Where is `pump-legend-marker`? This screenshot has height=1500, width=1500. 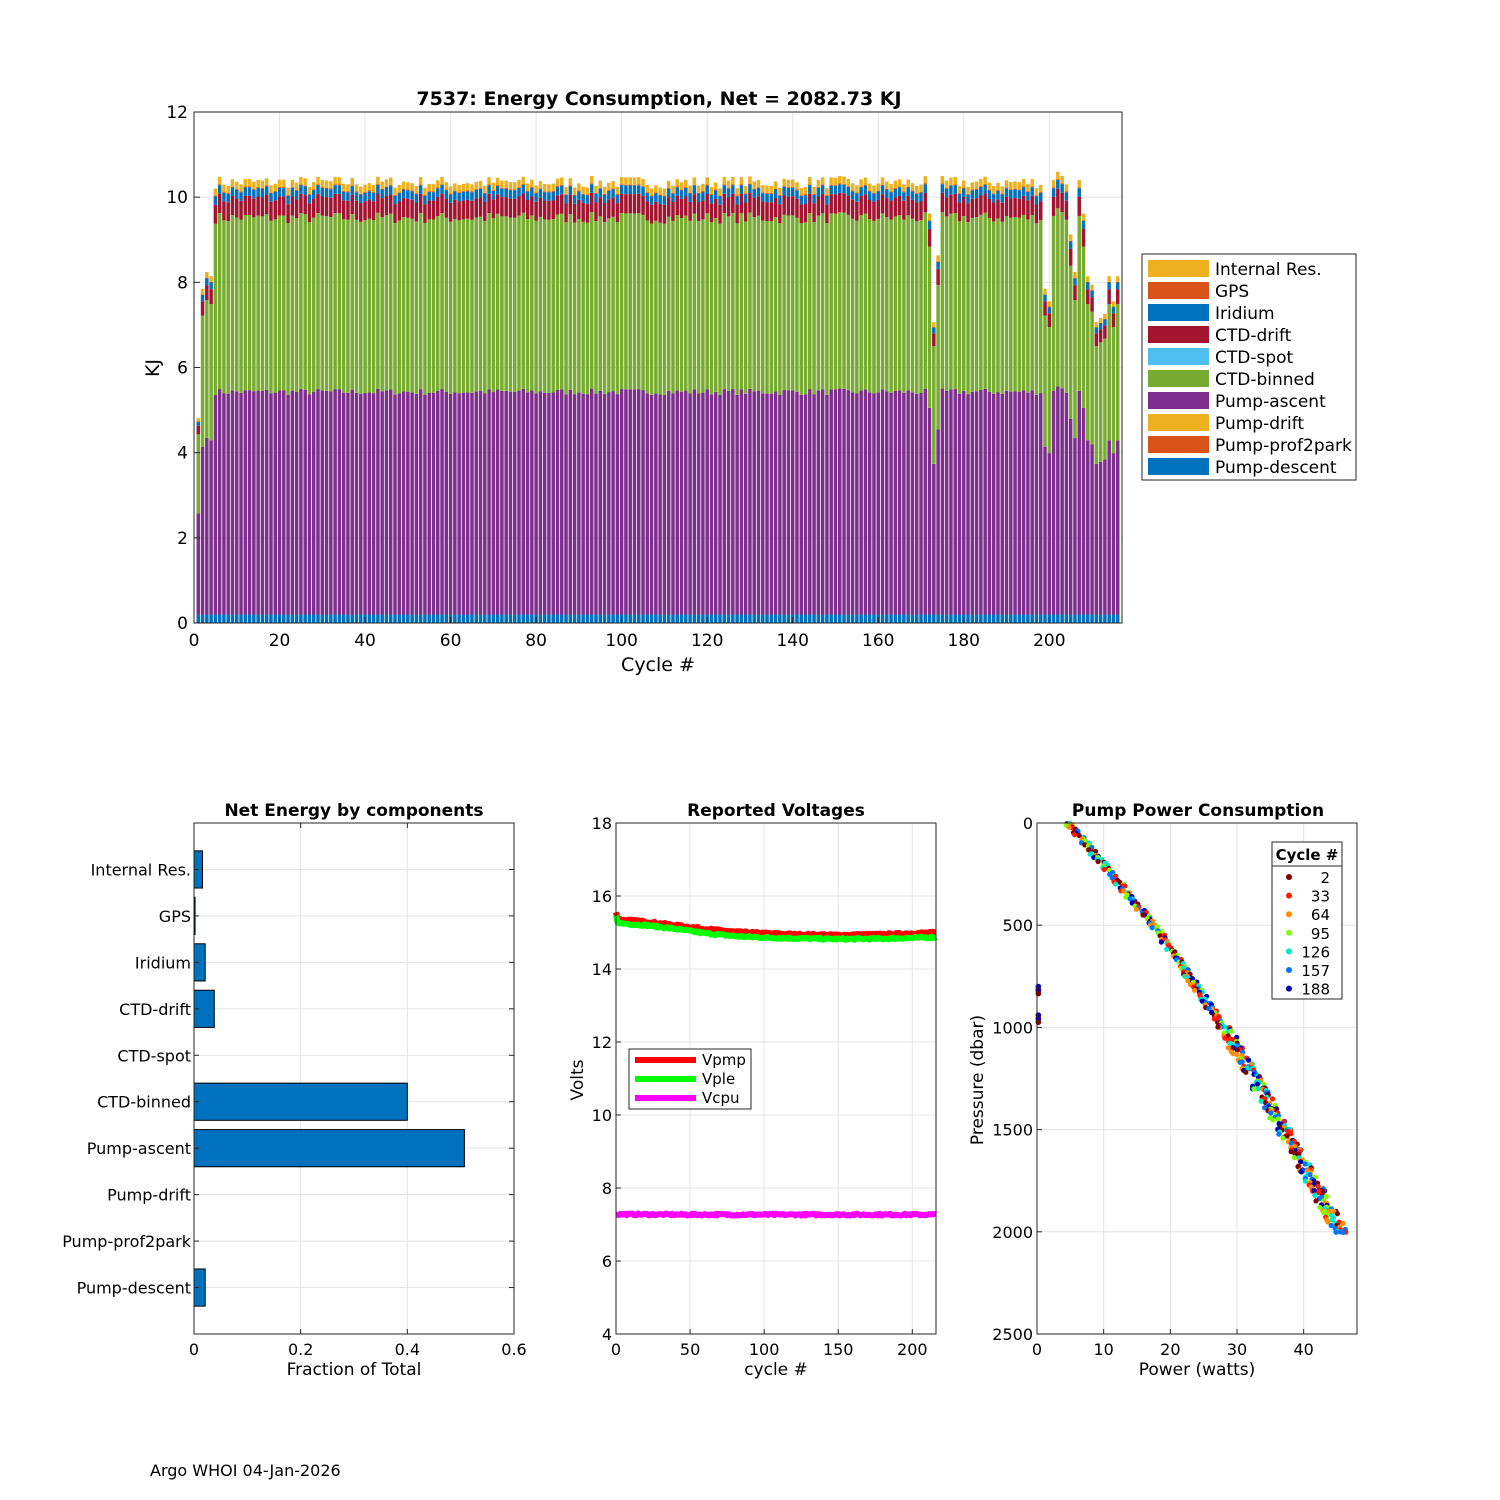
pump-legend-marker is located at coordinates (1289, 951).